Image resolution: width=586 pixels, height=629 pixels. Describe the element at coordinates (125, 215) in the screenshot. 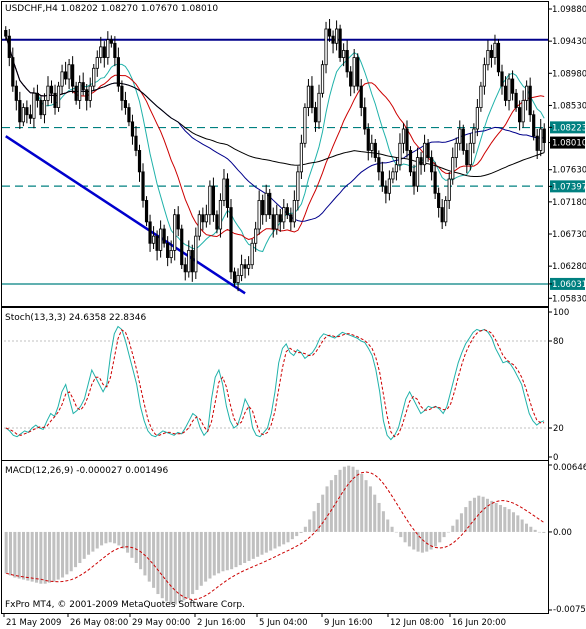

I see `trend-line` at that location.